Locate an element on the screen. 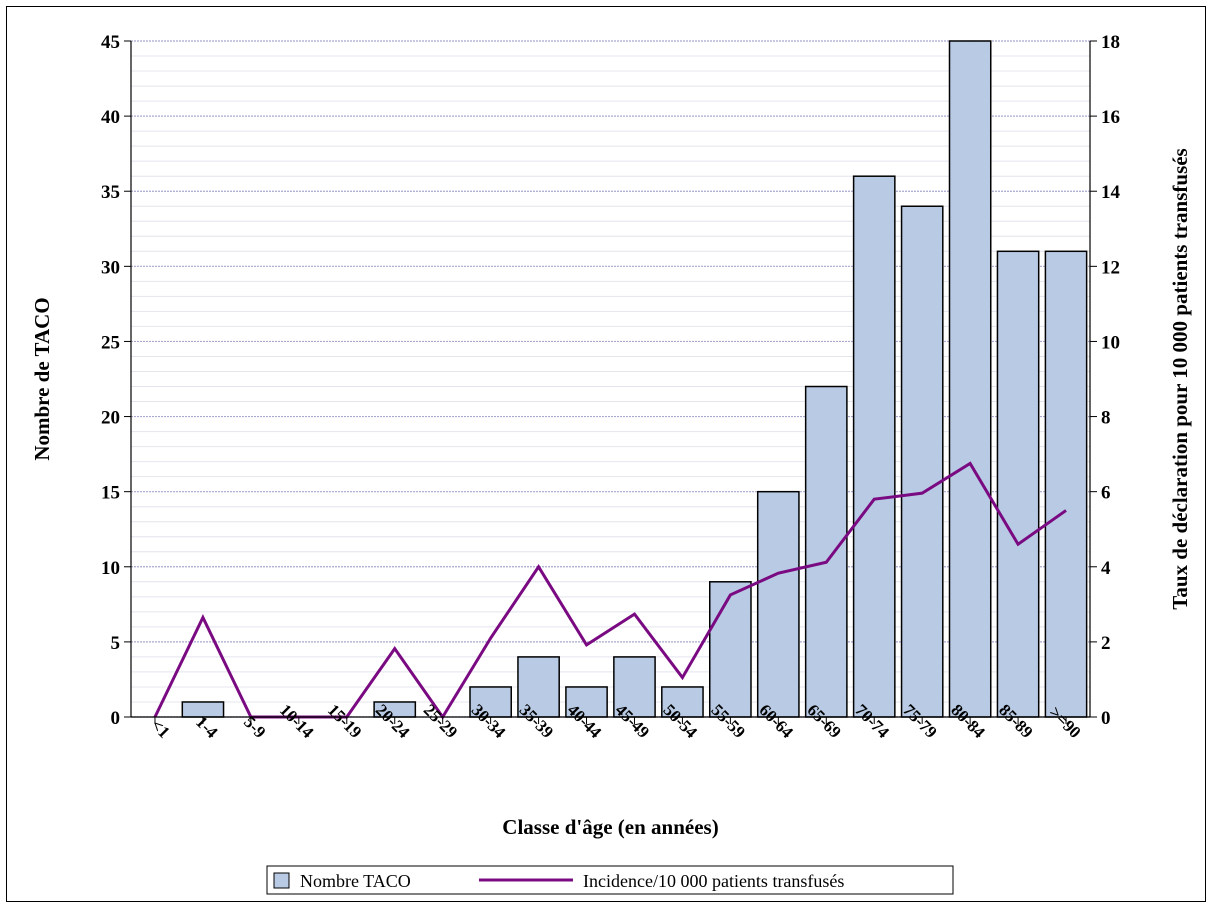 The width and height of the screenshot is (1213, 909). left-tick-label: 10 is located at coordinates (110, 568).